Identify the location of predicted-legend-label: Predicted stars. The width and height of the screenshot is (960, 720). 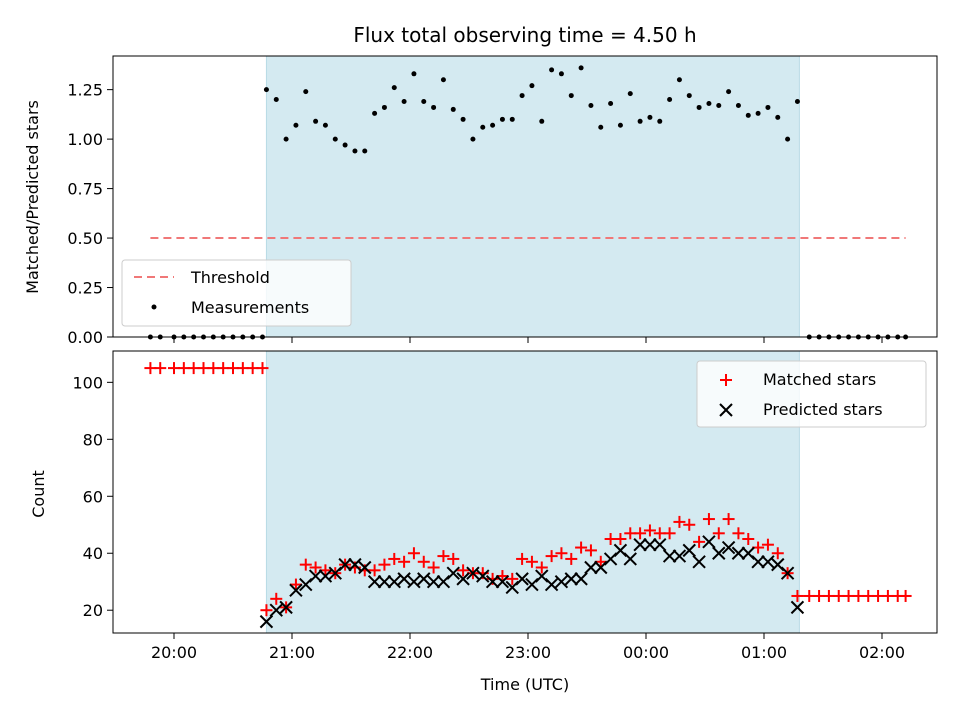
(823, 409).